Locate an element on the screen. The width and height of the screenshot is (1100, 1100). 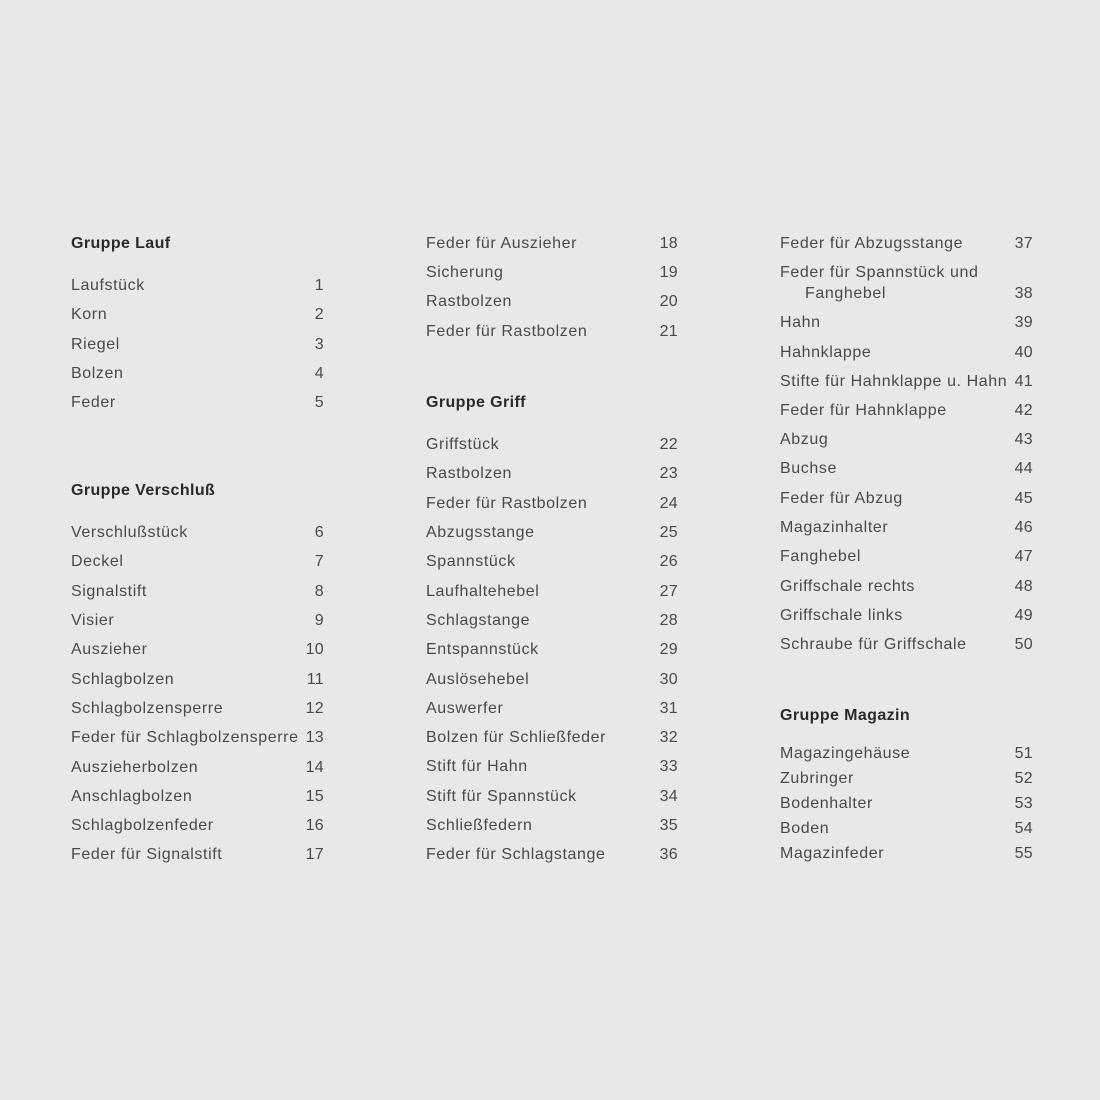
part-name: Feder für Schlagstange is located at coordinates (516, 854).